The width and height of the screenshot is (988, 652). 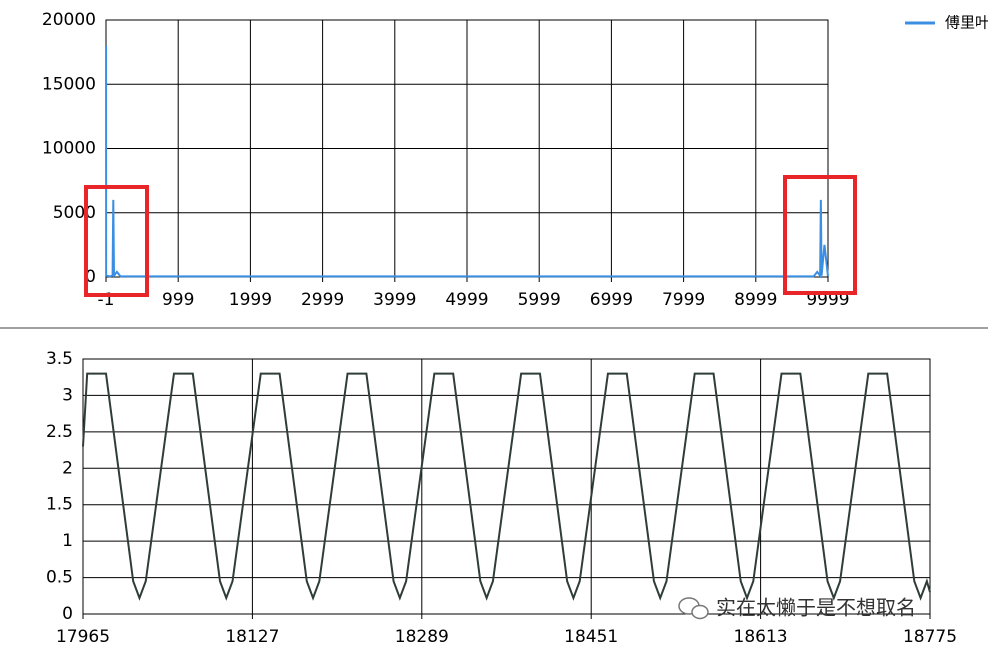 I want to click on y-tick-label: 0.5, so click(x=59, y=578).